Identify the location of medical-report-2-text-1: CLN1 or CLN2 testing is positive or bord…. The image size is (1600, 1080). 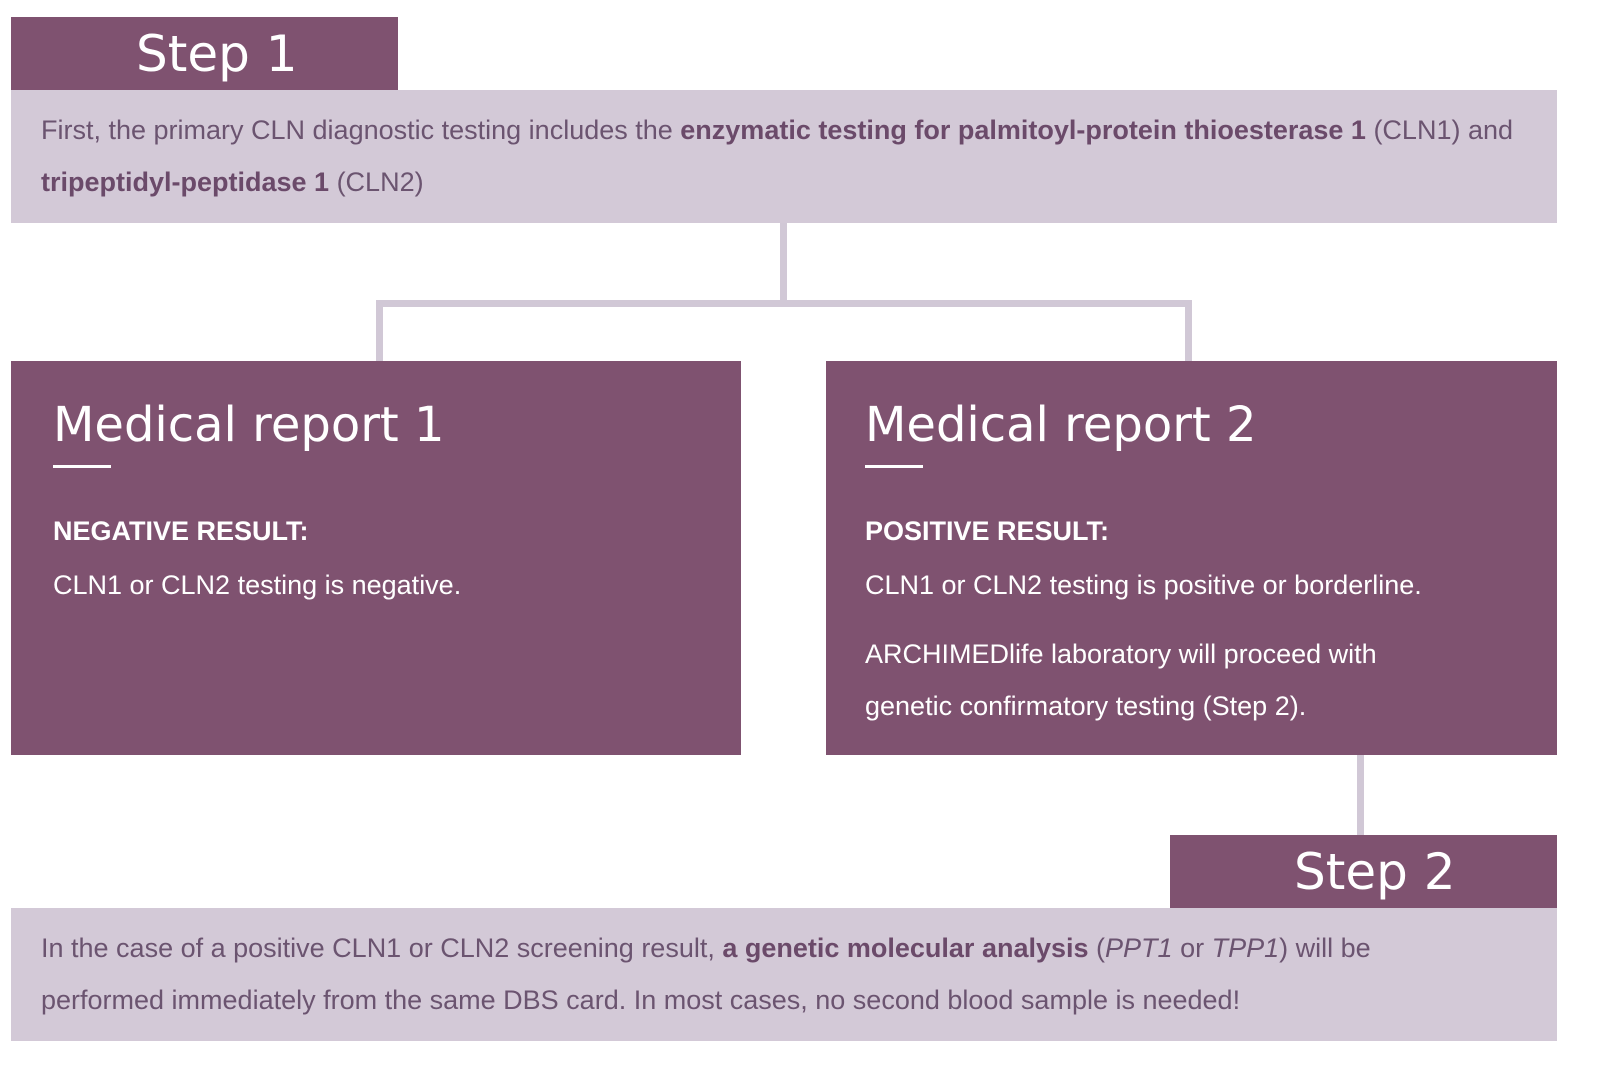
(1143, 585).